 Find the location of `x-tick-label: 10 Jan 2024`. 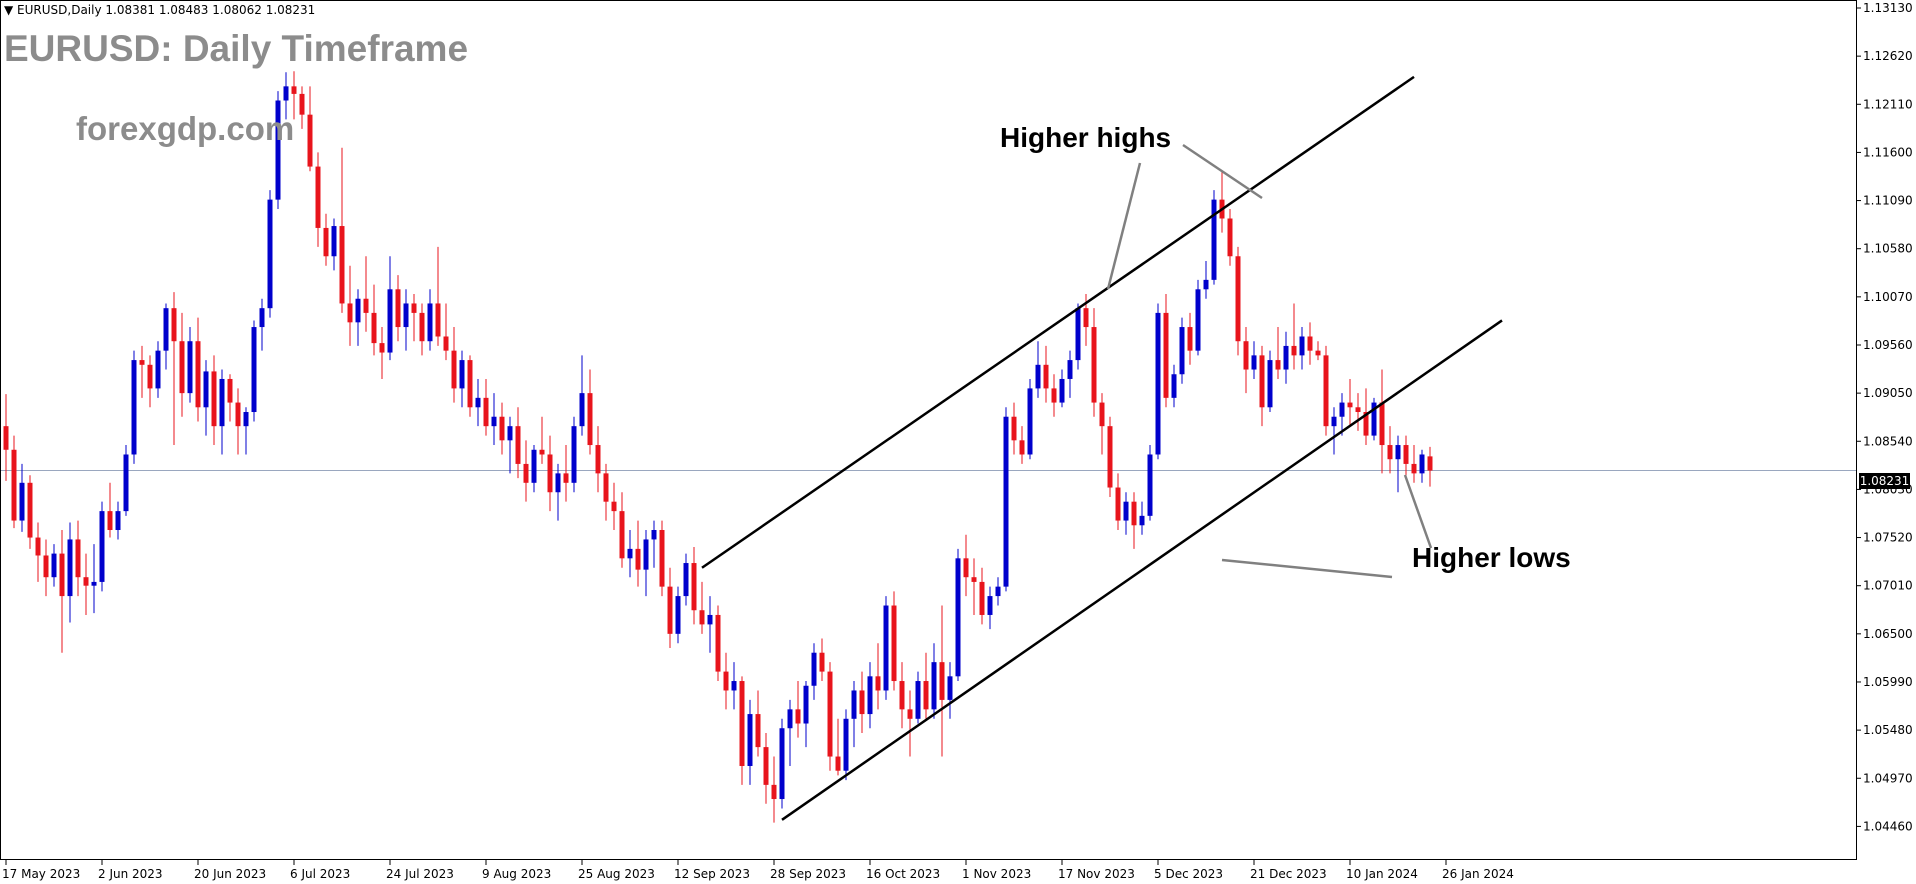

x-tick-label: 10 Jan 2024 is located at coordinates (1382, 874).